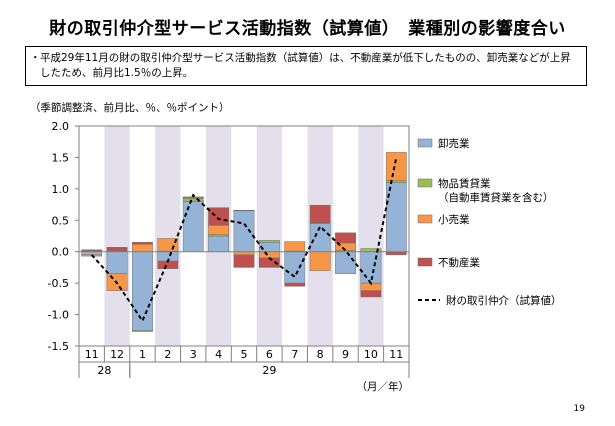 This screenshot has width=615, height=426. What do you see at coordinates (244, 354) in the screenshot?
I see `x-tick-label: 5` at bounding box center [244, 354].